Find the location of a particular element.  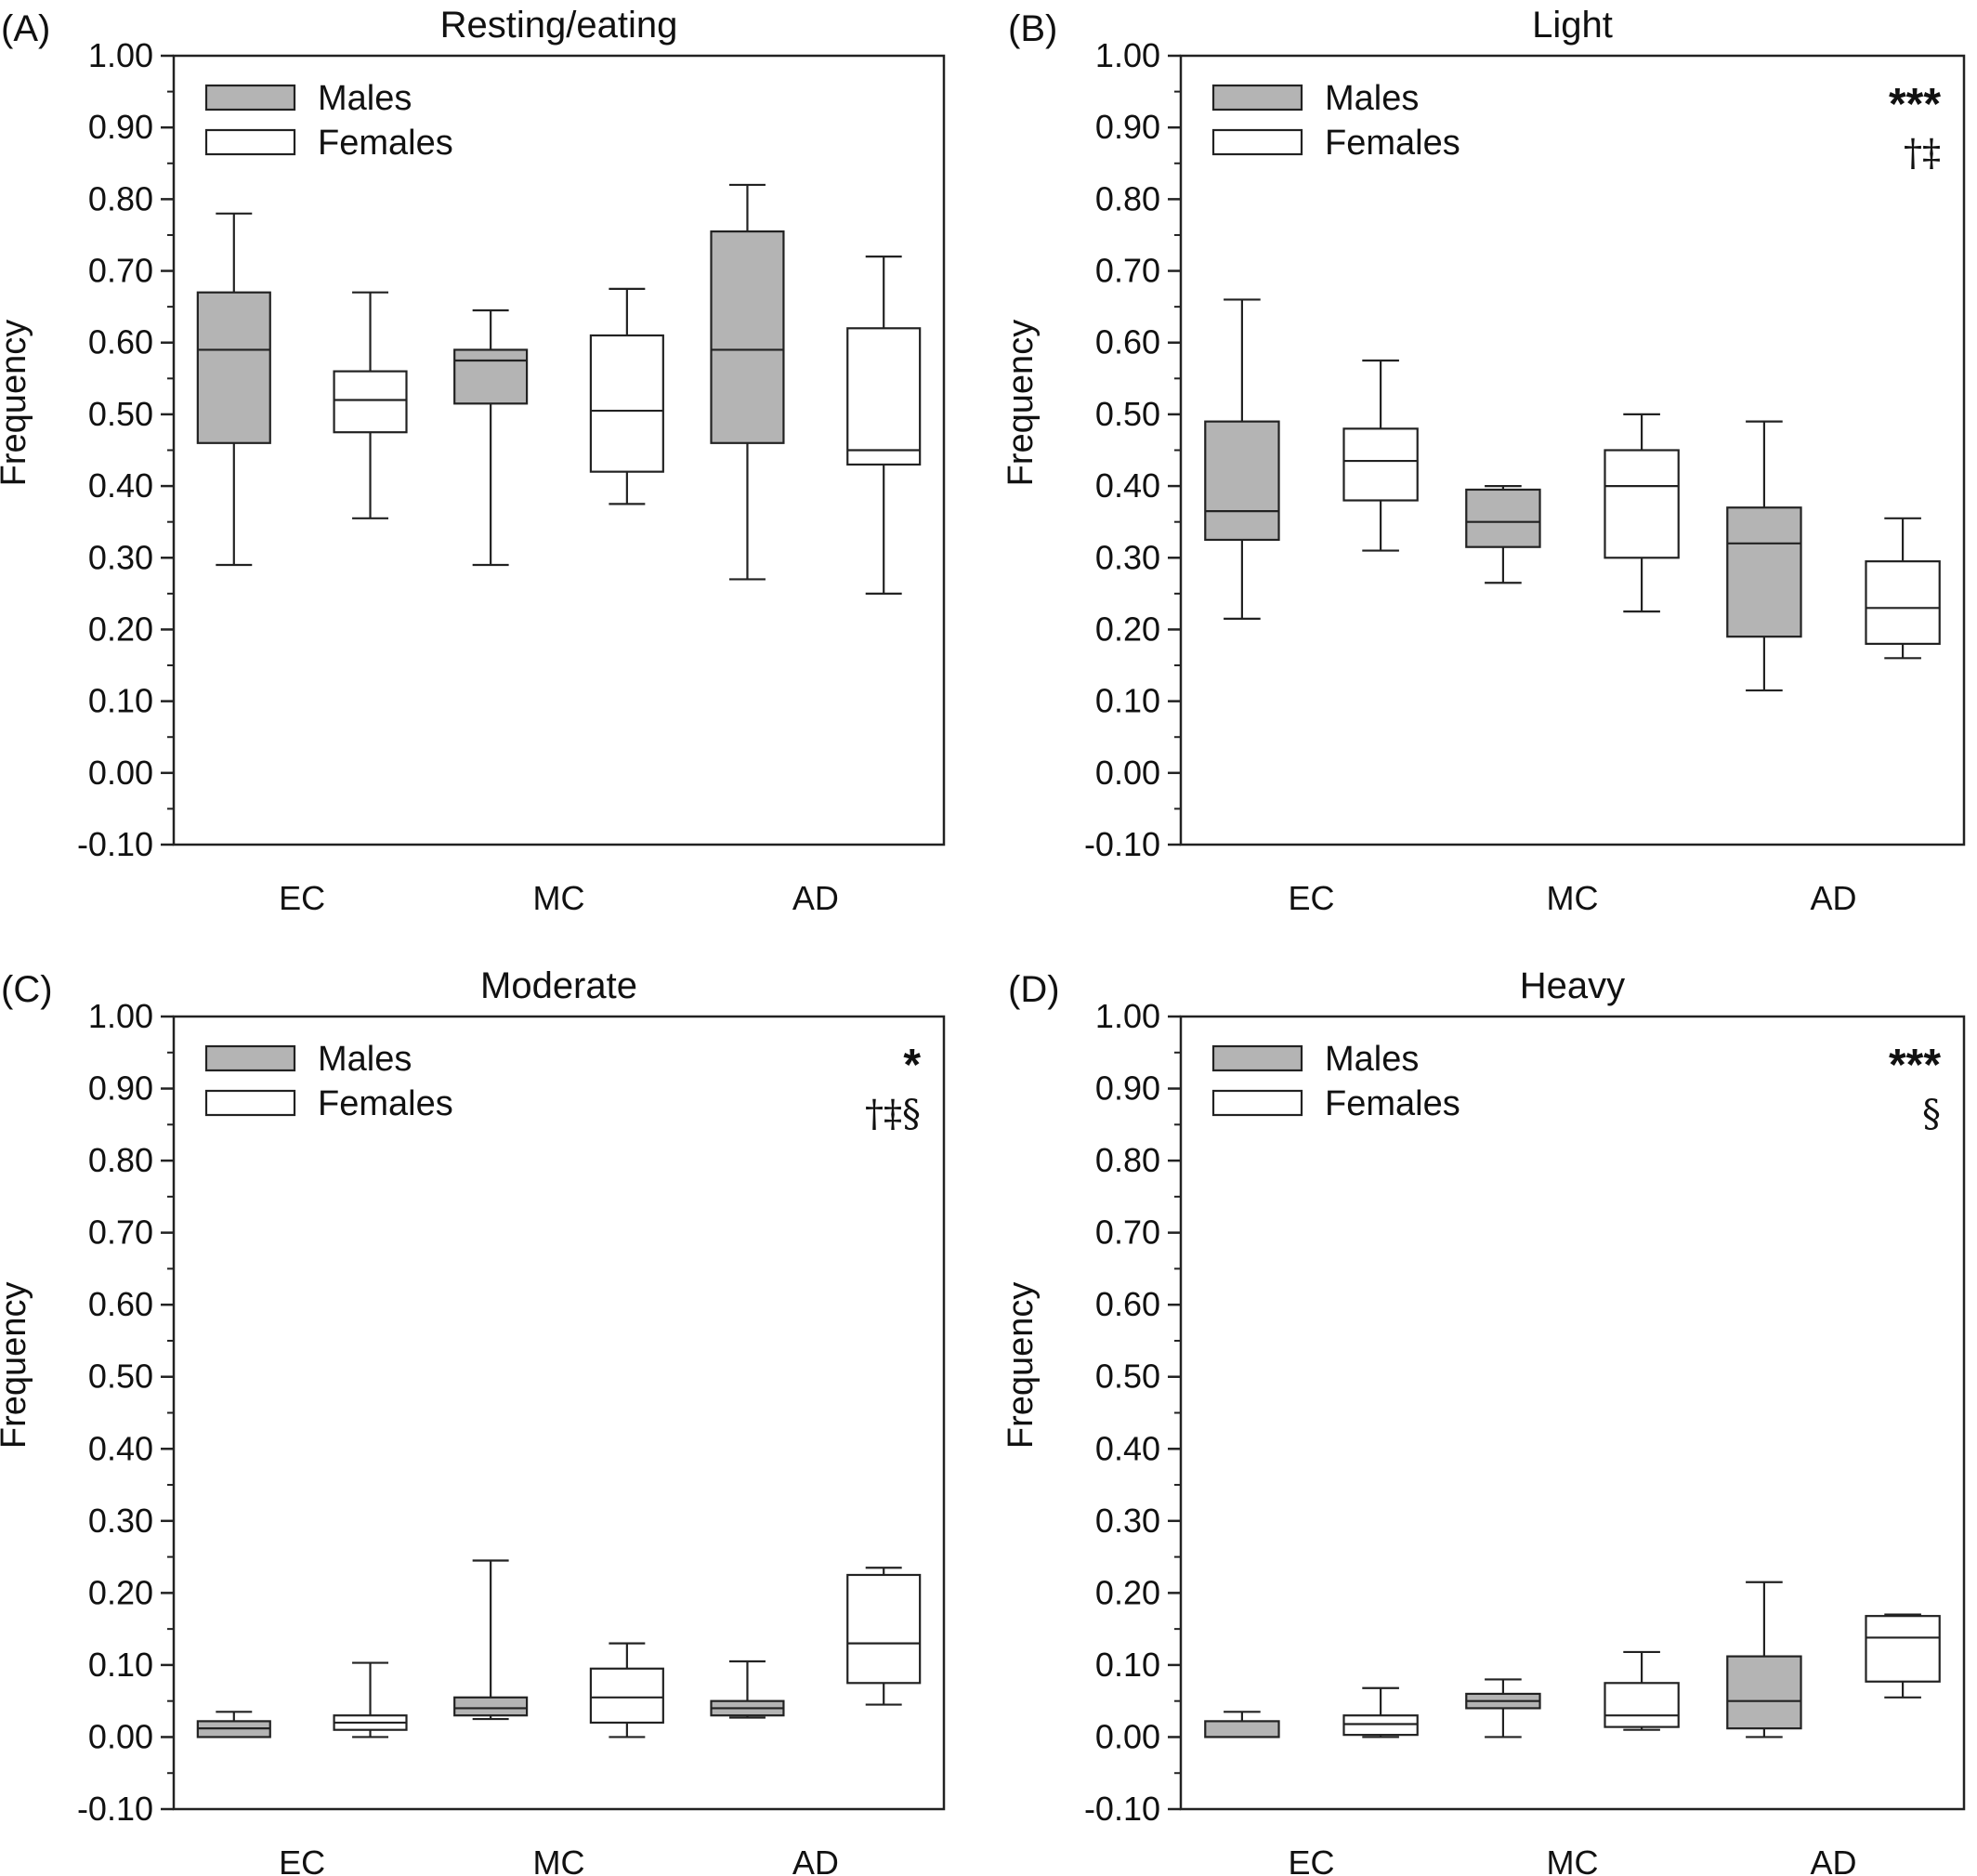

panel-title: Resting/eating is located at coordinates (559, 25).